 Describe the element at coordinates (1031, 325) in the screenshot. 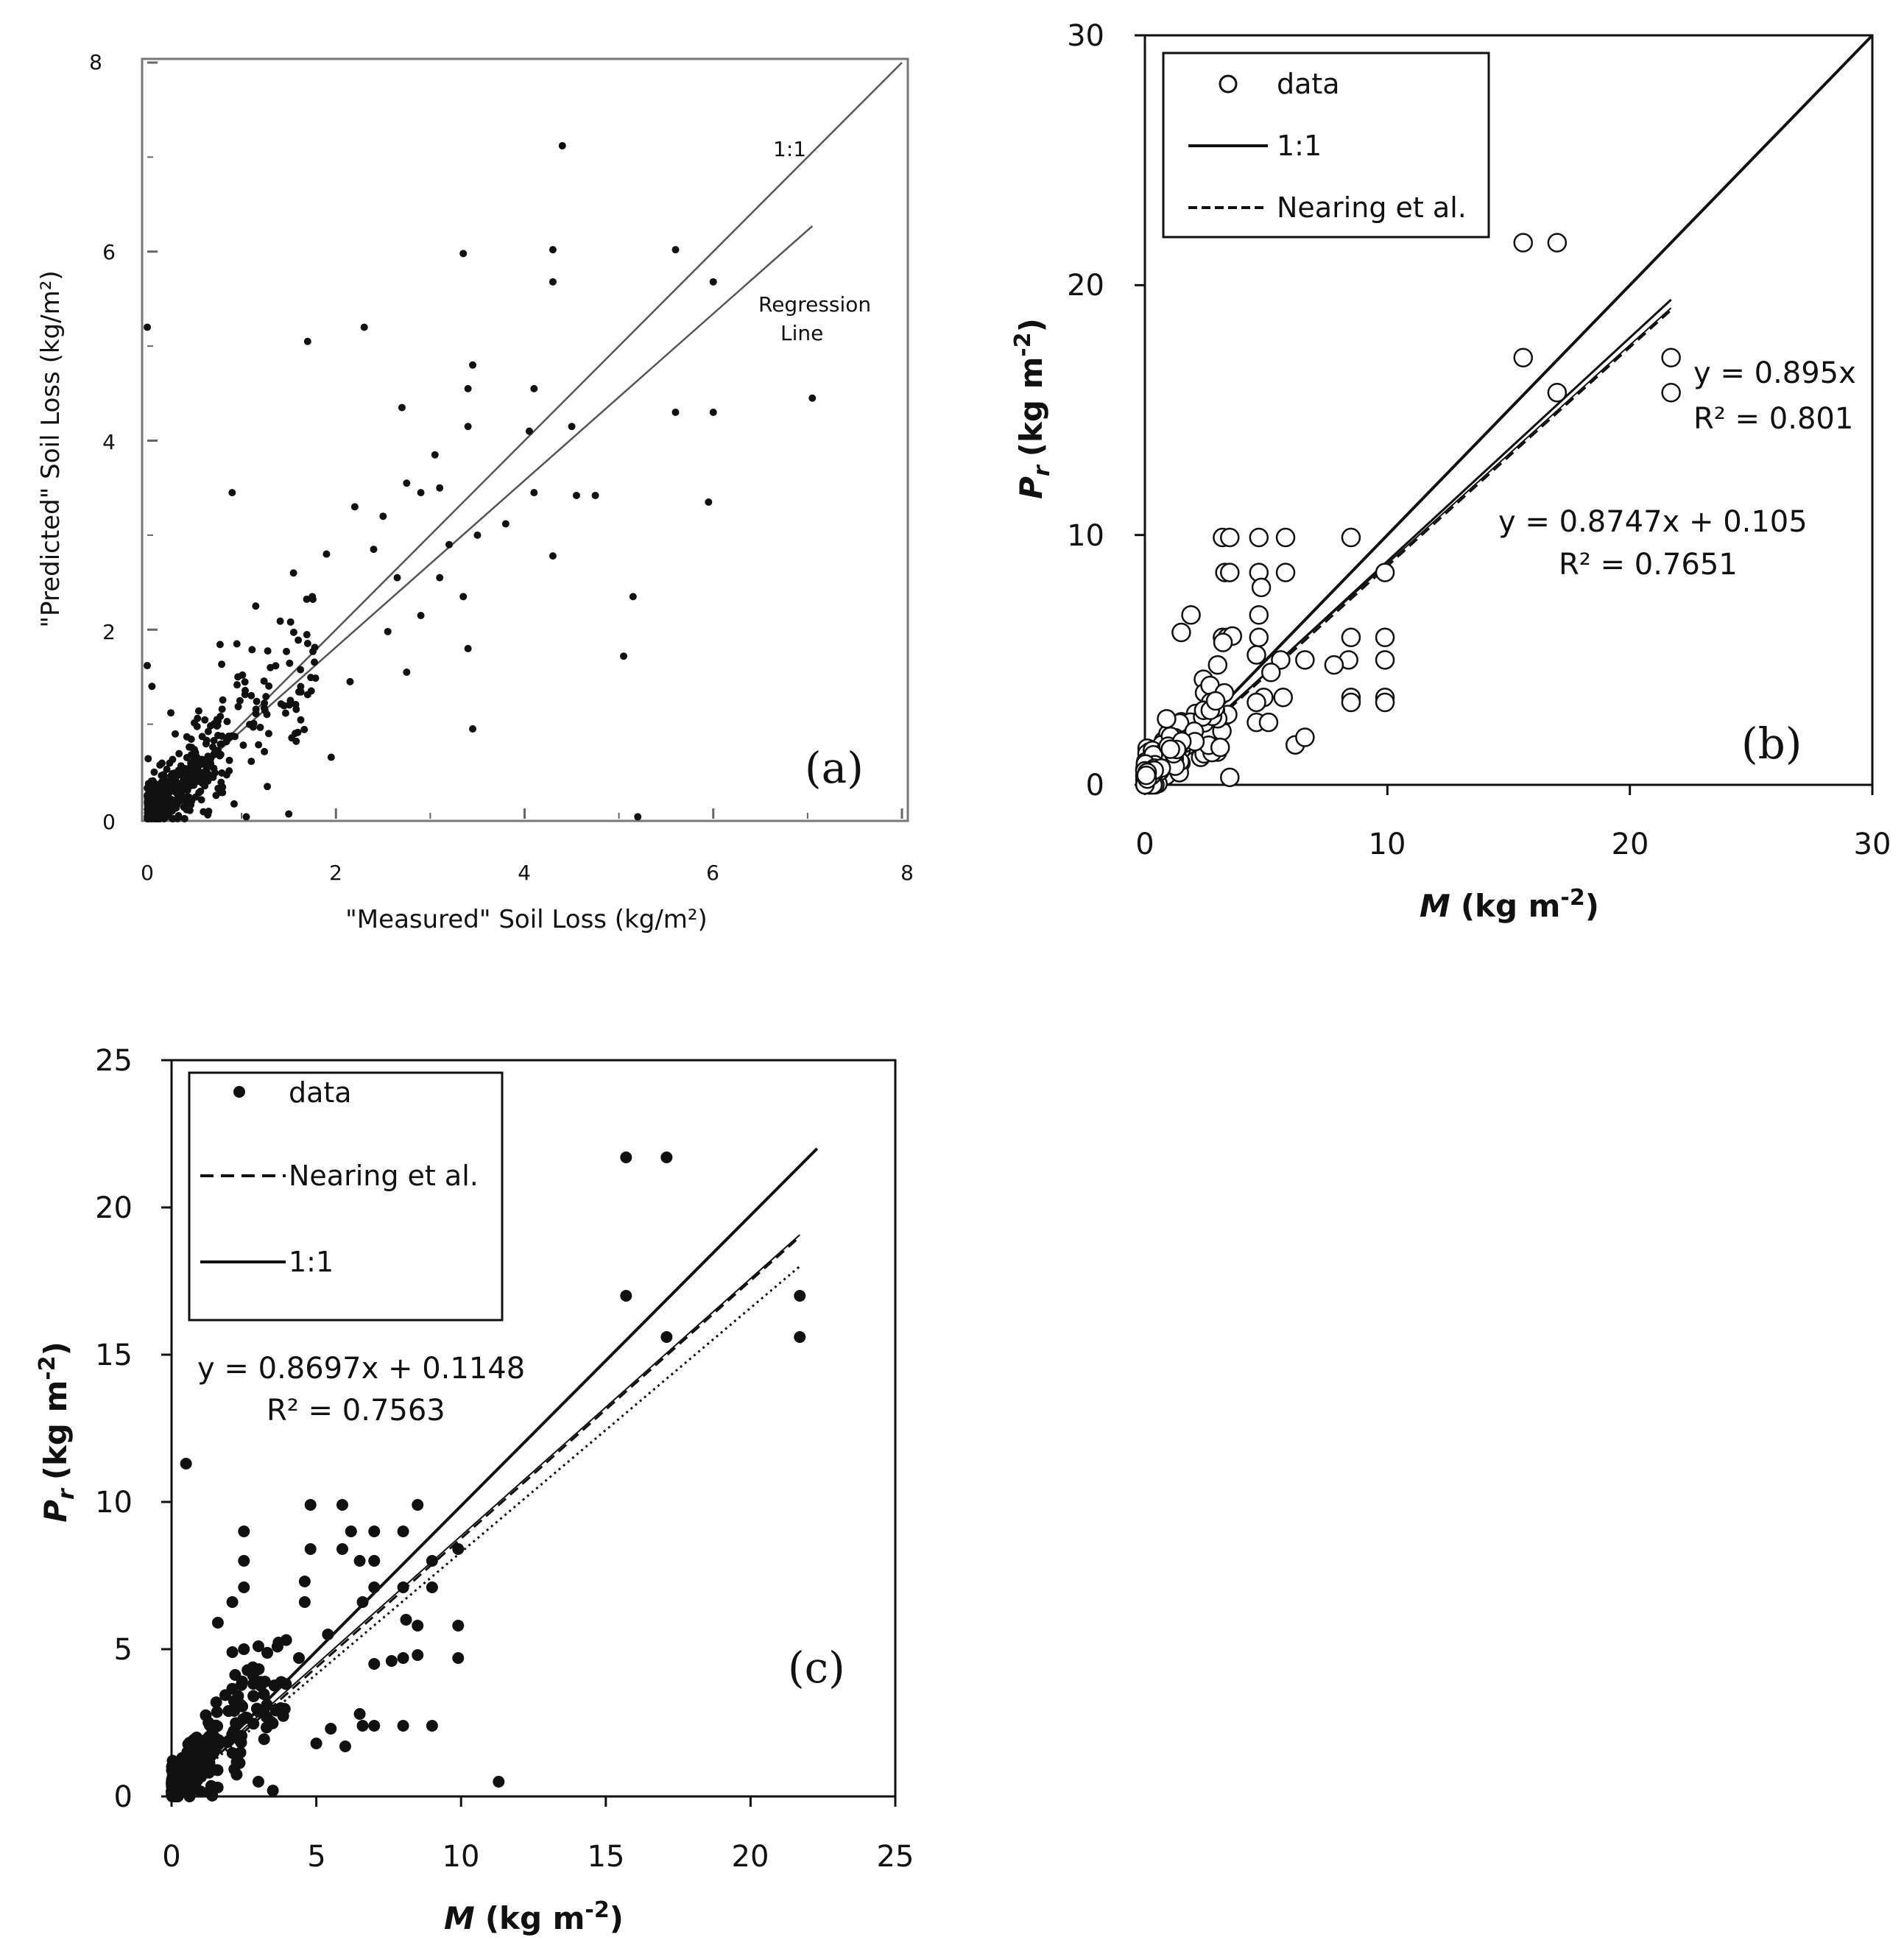

I see `y-axis-label-close: )` at that location.